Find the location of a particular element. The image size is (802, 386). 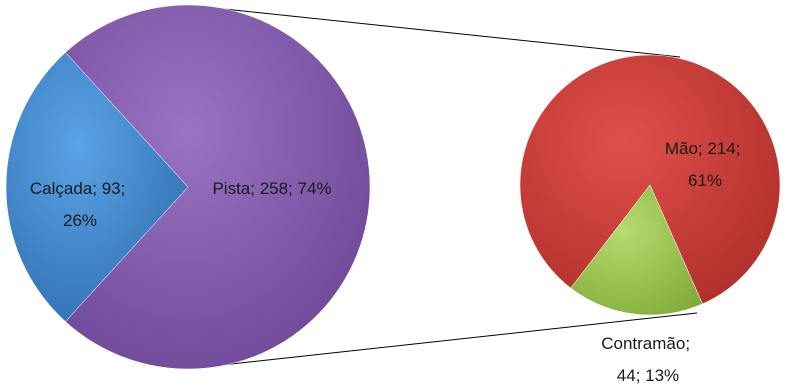

data-label-contramao: Contramão; 44; 13% is located at coordinates (648, 359).